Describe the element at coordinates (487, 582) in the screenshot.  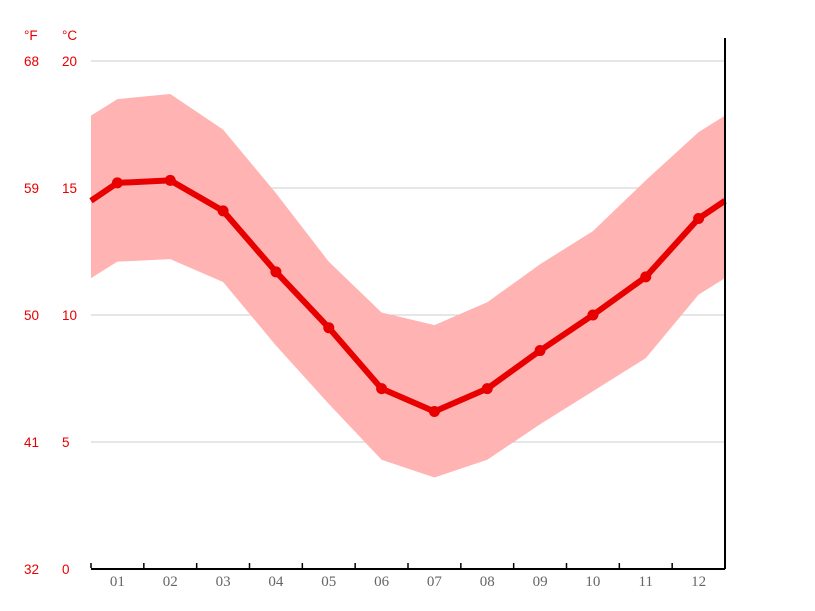
I see `month-label-08: 08` at that location.